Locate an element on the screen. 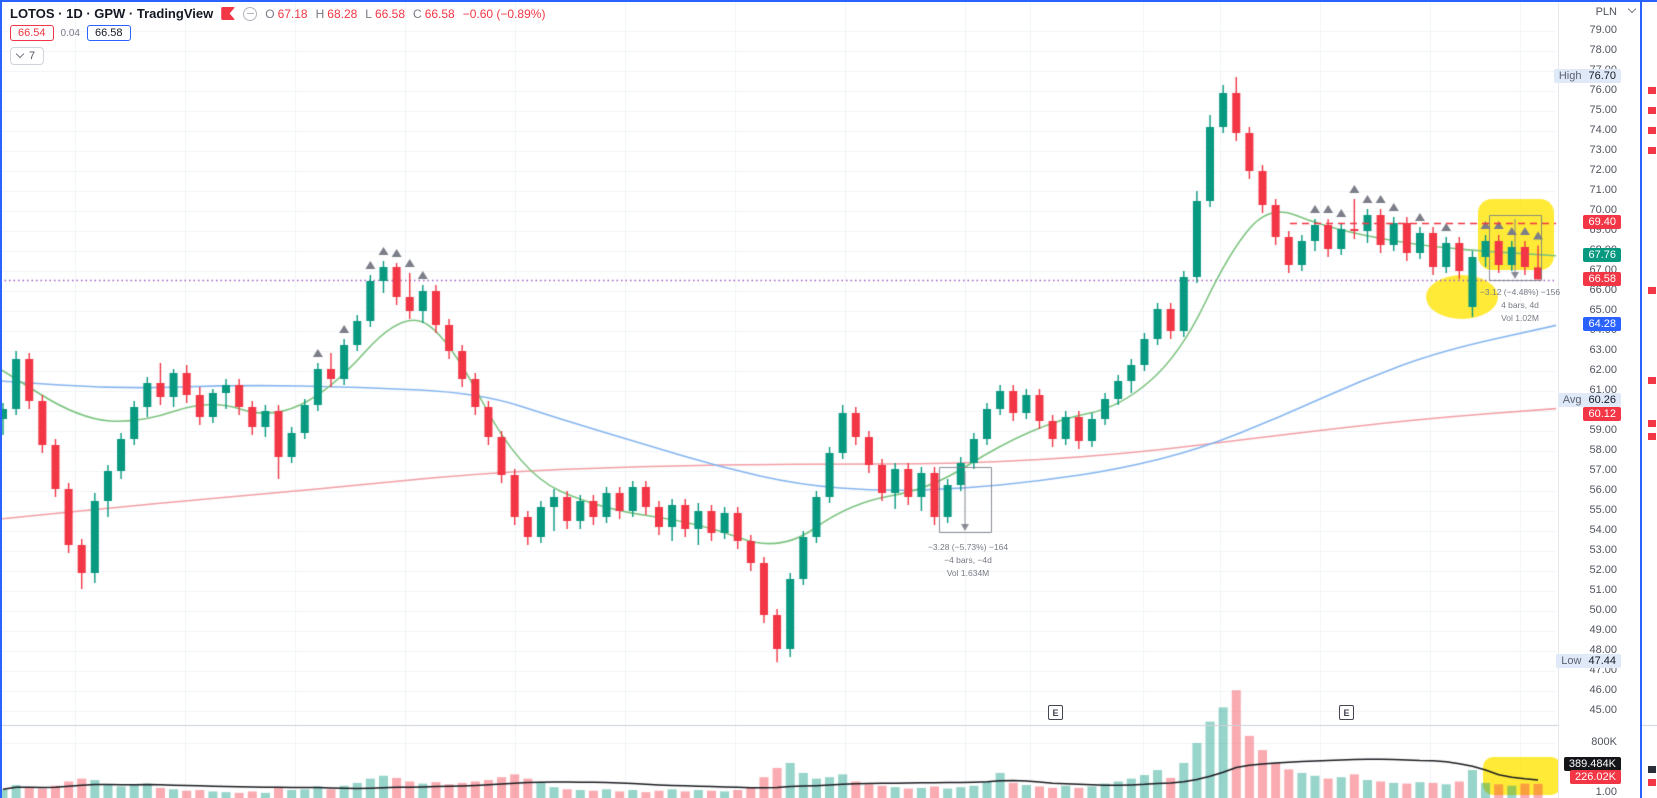 The width and height of the screenshot is (1657, 798). price-tick-label: 53.00 is located at coordinates (1603, 550).